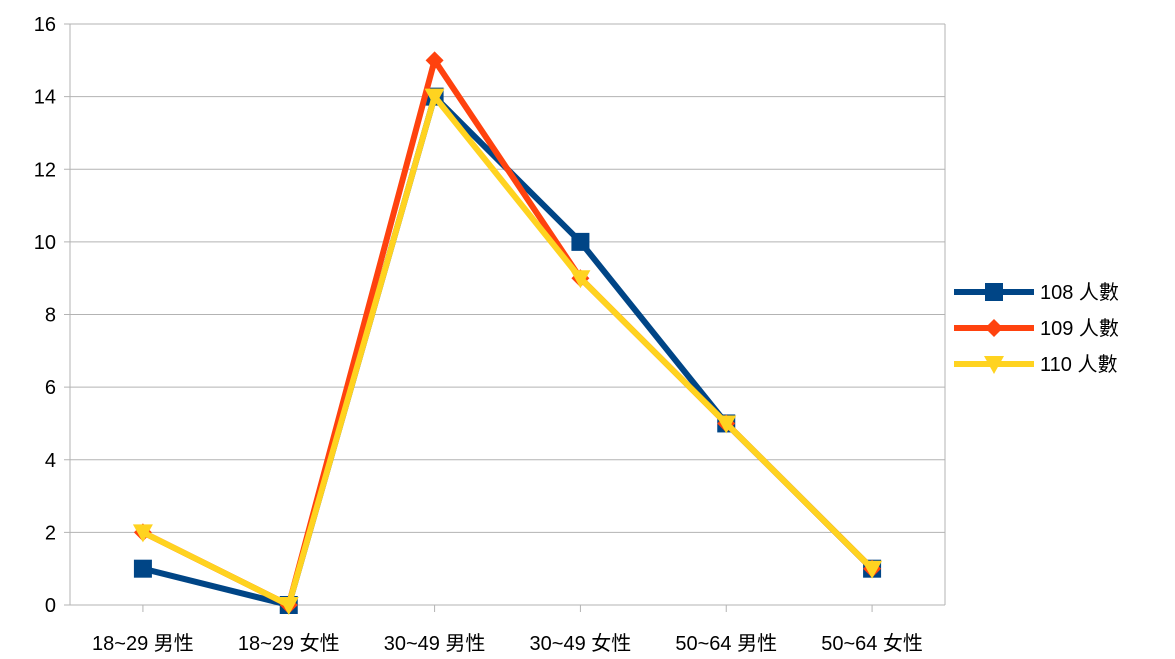 The height and width of the screenshot is (659, 1175). I want to click on legend-item-1: 108 人數, so click(1036, 292).